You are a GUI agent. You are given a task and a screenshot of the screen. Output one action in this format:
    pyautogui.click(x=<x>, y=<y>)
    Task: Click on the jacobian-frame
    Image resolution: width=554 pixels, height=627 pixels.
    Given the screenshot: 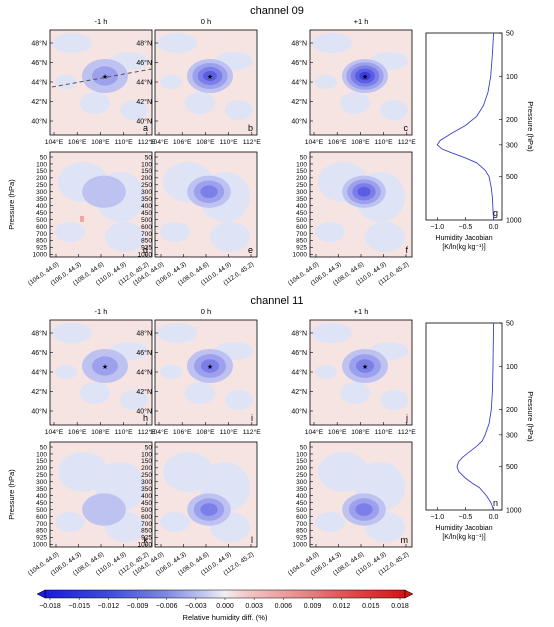 What is the action you would take?
    pyautogui.click(x=464, y=416)
    